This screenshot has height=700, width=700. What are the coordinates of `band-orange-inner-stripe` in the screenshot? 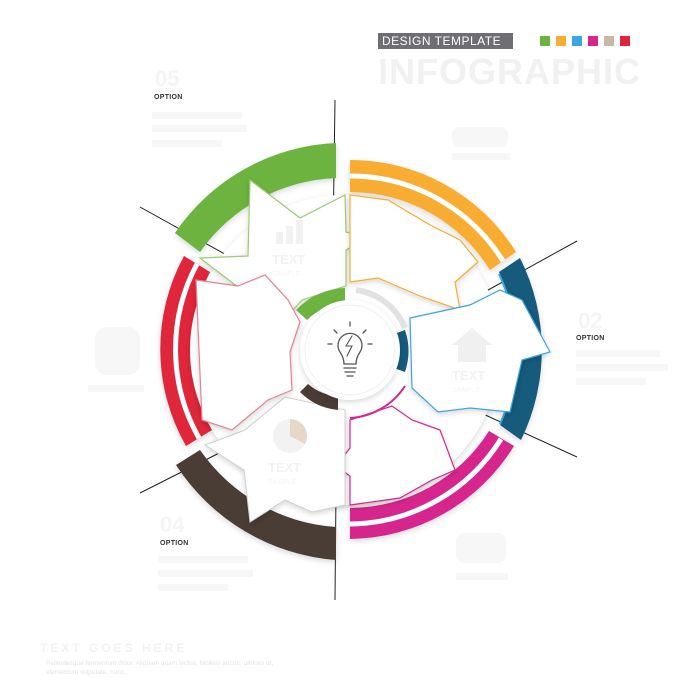 It's located at (427, 218).